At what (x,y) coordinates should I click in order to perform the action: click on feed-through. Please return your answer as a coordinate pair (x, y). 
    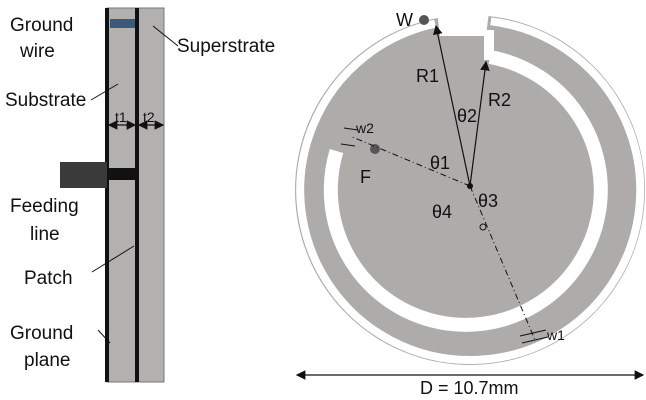
    Looking at the image, I should click on (122, 174).